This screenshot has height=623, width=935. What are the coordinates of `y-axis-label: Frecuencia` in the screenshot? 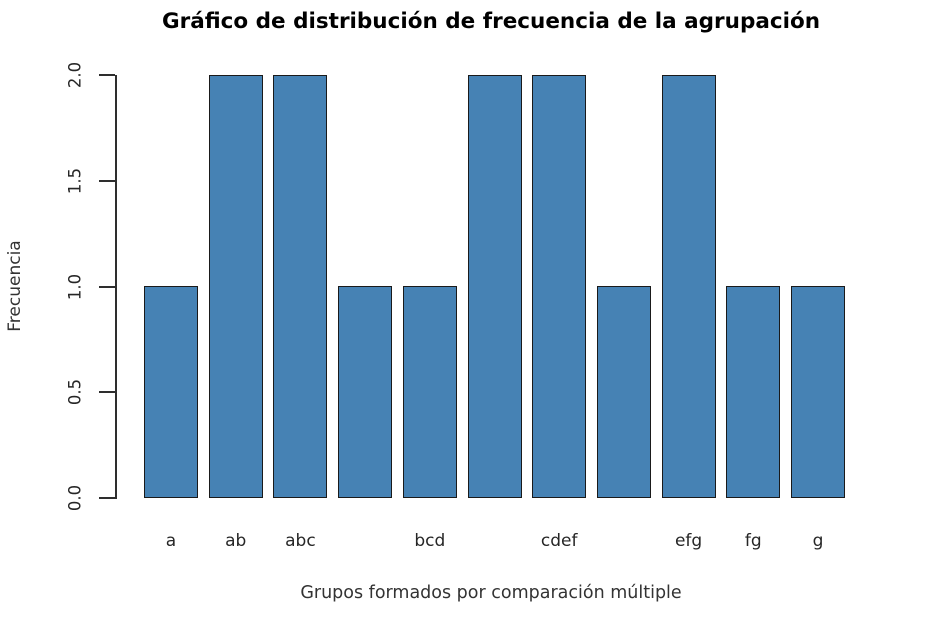 It's located at (15, 286).